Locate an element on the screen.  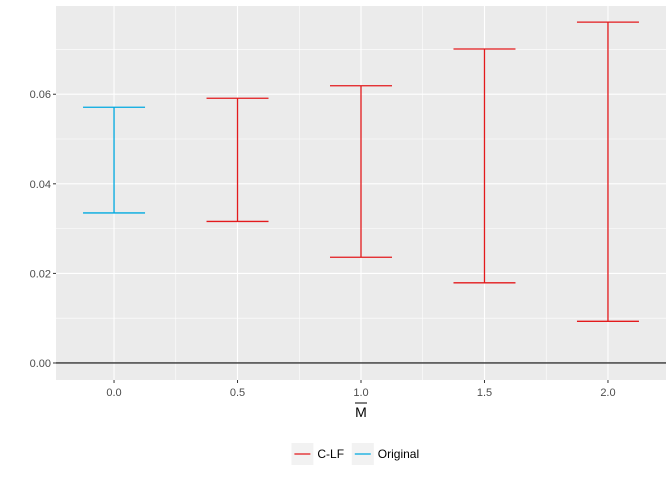
legend: C-LF Original is located at coordinates (355, 454).